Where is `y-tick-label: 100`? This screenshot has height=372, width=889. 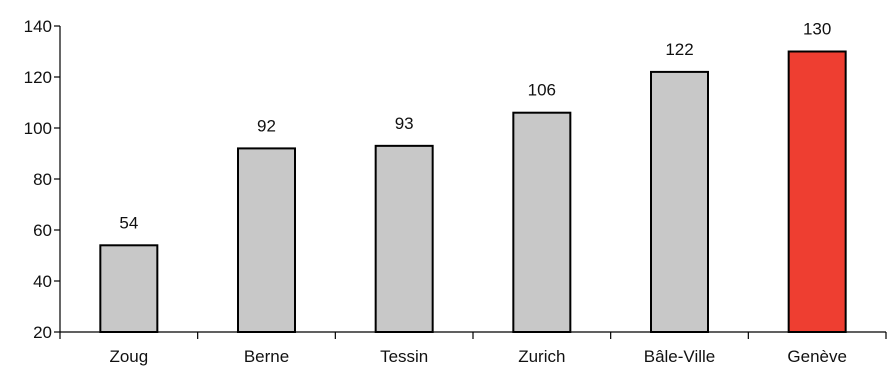 y-tick-label: 100 is located at coordinates (38, 128).